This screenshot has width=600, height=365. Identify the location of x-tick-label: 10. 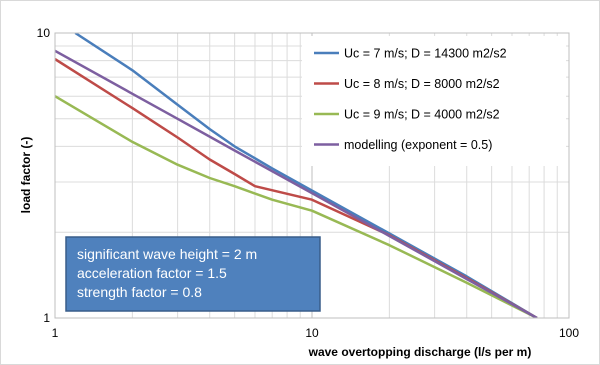
(312, 333).